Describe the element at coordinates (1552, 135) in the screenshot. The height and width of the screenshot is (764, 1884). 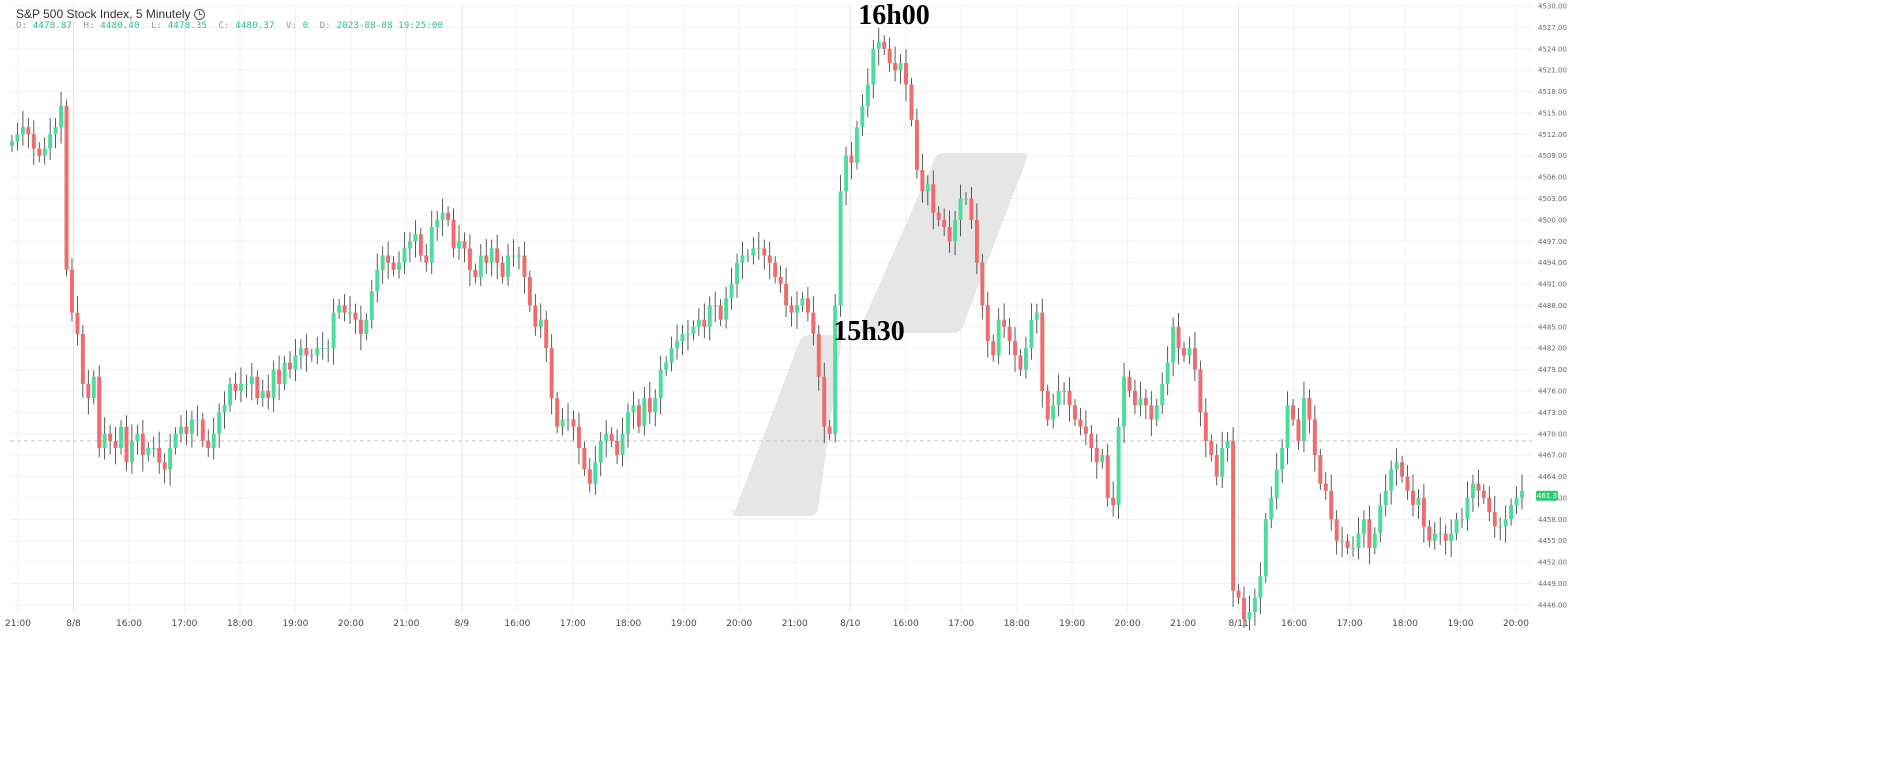
I see `y-tick-label: 4512.00` at that location.